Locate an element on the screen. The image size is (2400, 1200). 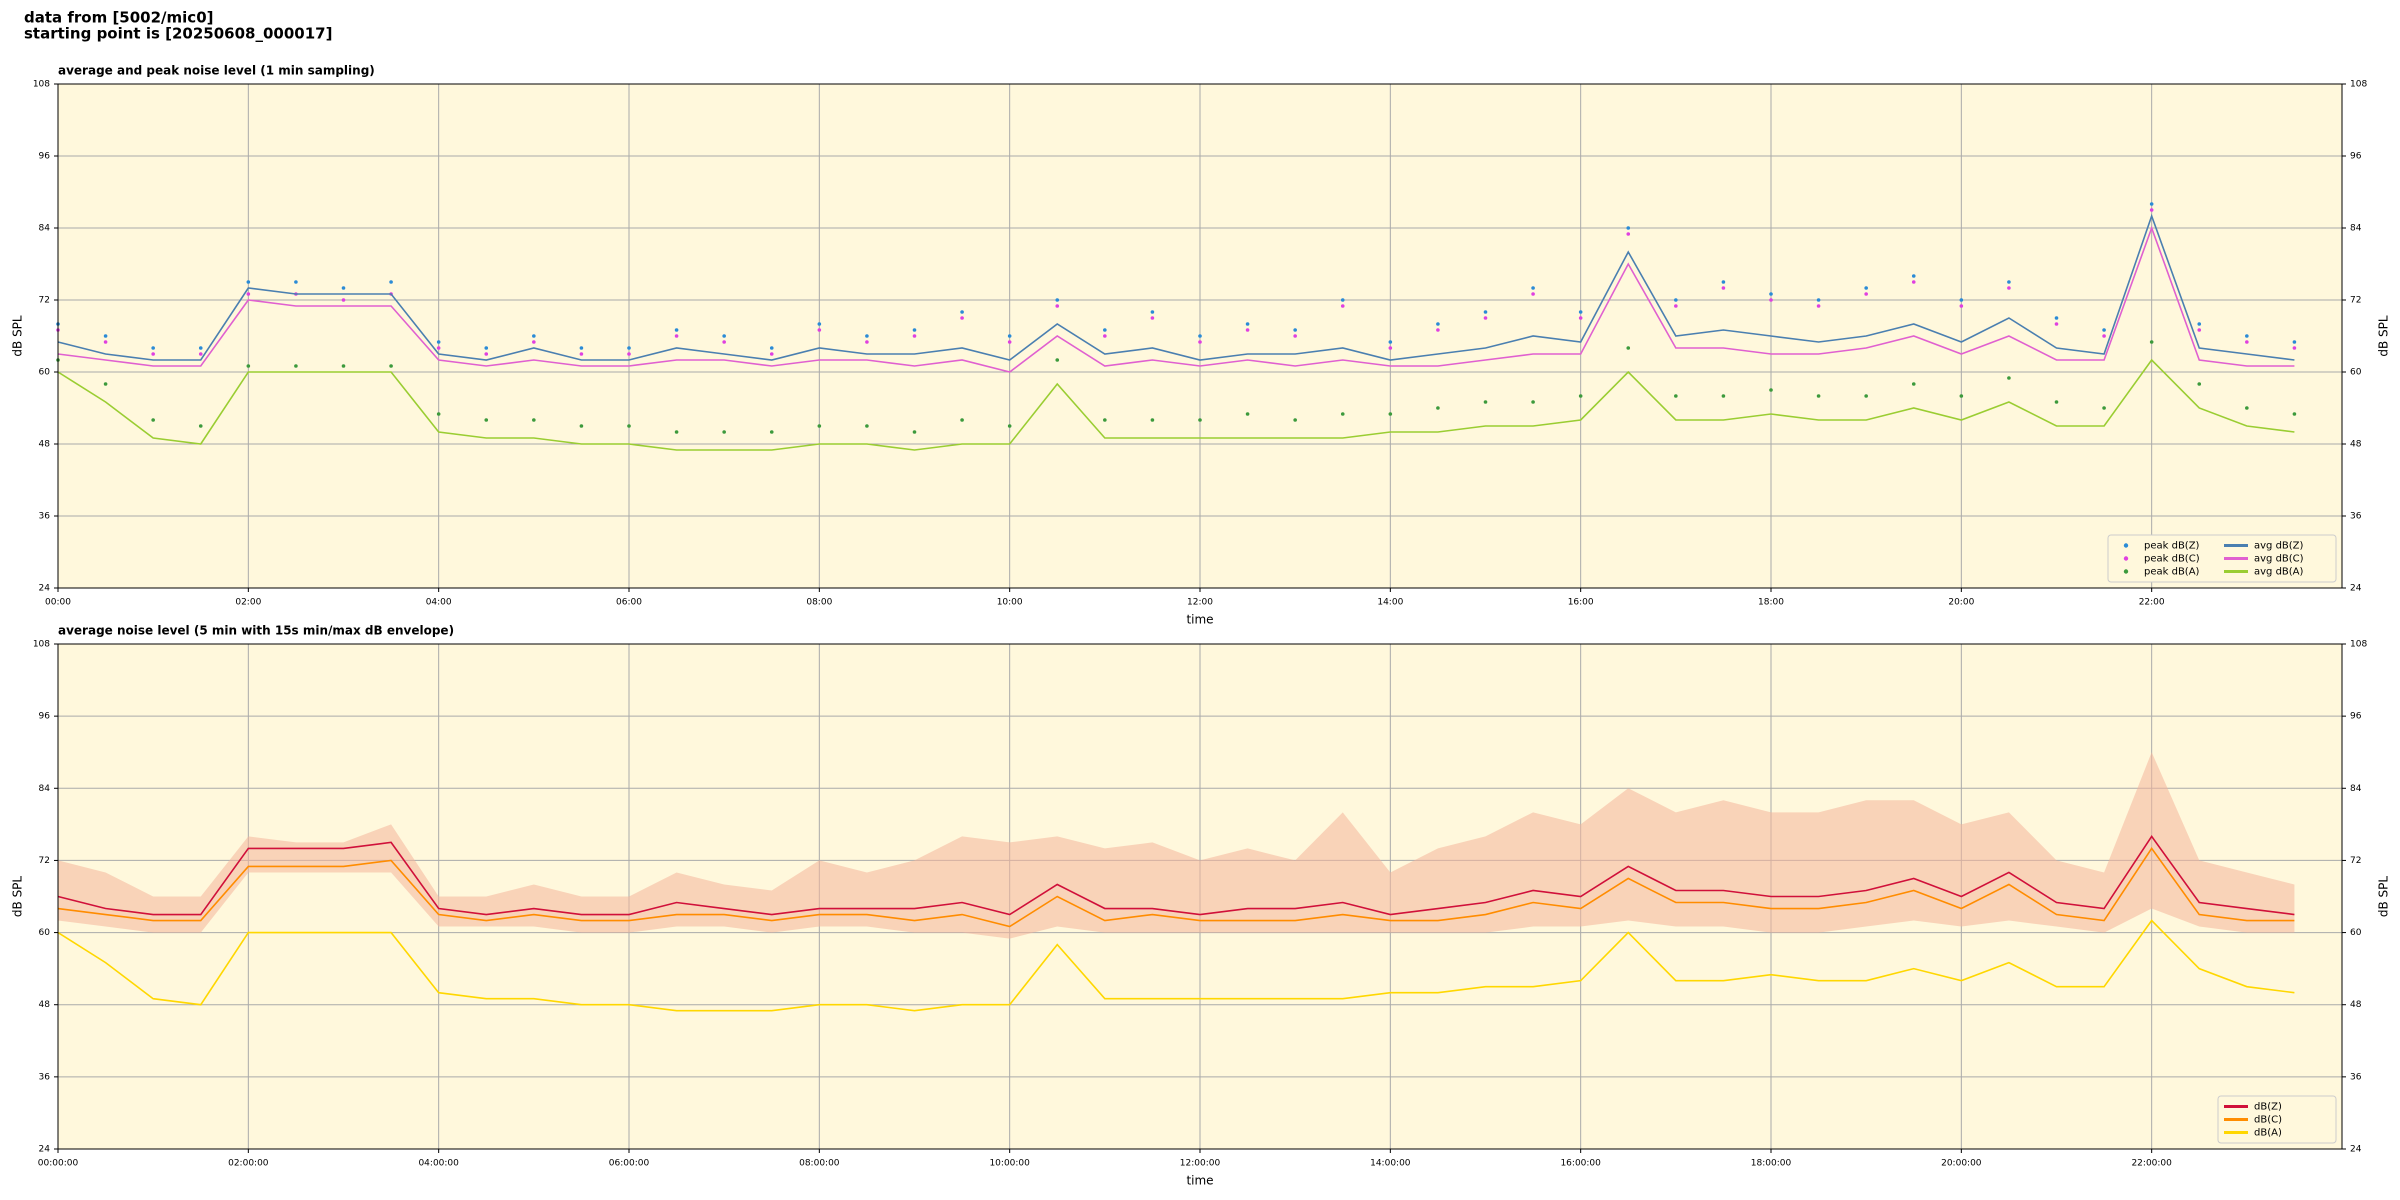
x-tick-label: 12:00 is located at coordinates (1200, 603).